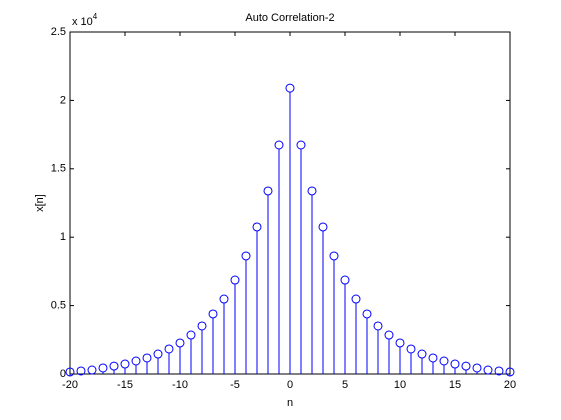  Describe the element at coordinates (125, 385) in the screenshot. I see `x-tick-label: -15` at that location.